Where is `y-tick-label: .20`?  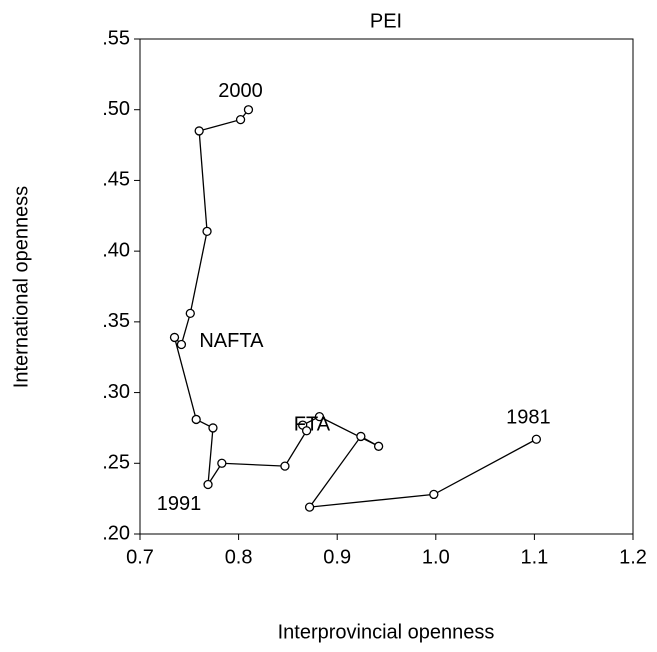 y-tick-label: .20 is located at coordinates (116, 533).